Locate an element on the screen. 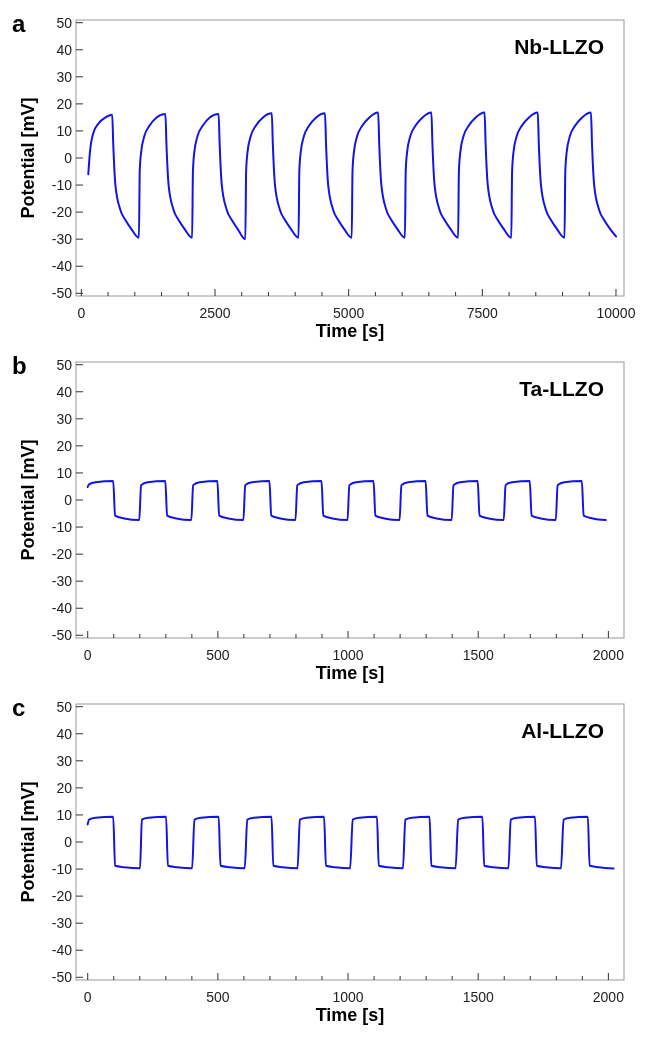 Image resolution: width=654 pixels, height=1048 pixels. text: c is located at coordinates (19, 707).